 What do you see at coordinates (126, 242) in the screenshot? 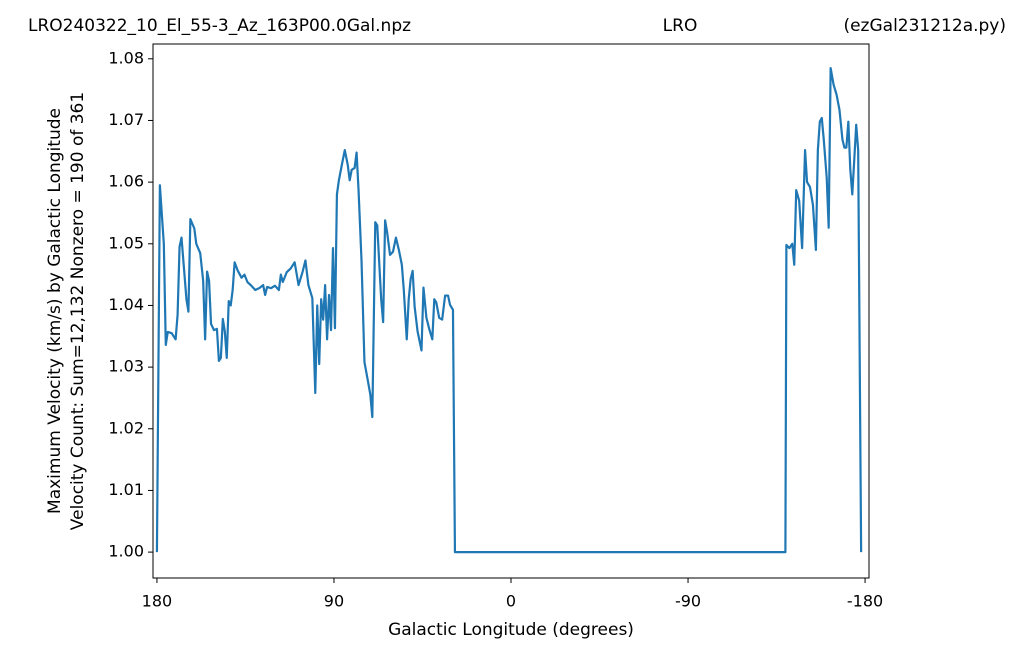
I see `y-tick-label: 1.05` at bounding box center [126, 242].